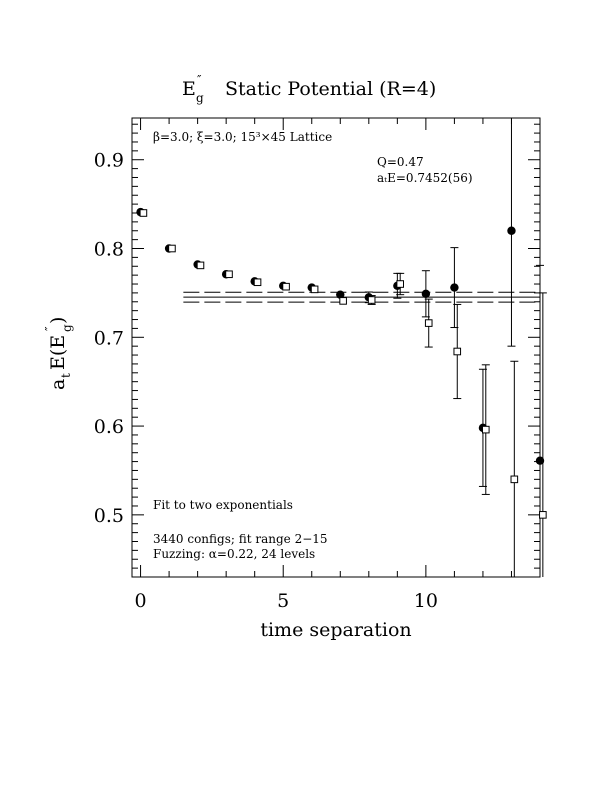 The height and width of the screenshot is (792, 612). I want to click on y-tick-label: 0.5, so click(109, 516).